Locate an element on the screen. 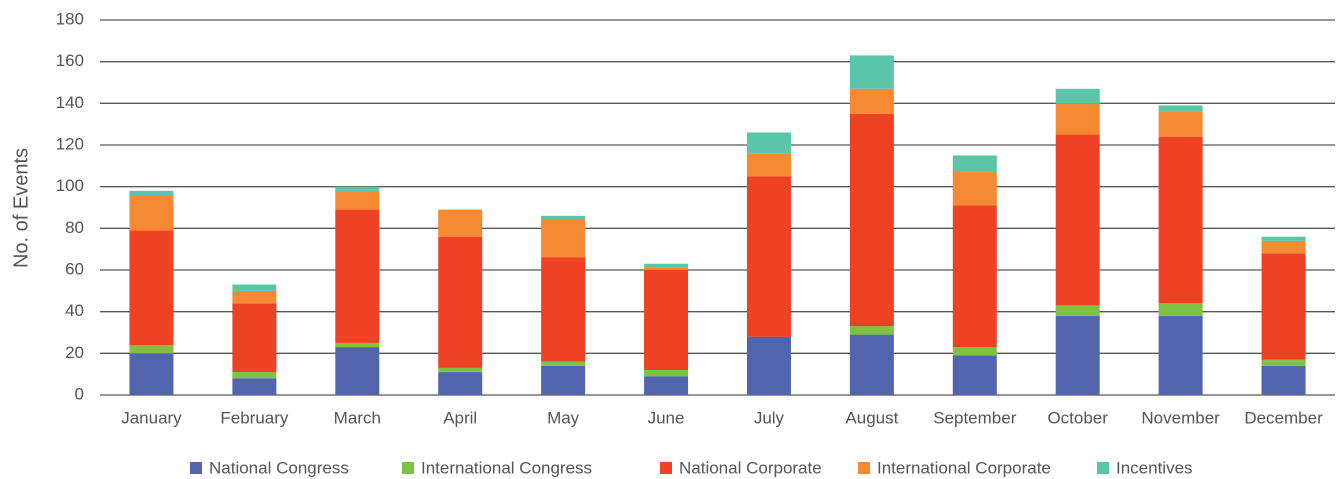  y-axis-label: No. of Events is located at coordinates (21, 208).